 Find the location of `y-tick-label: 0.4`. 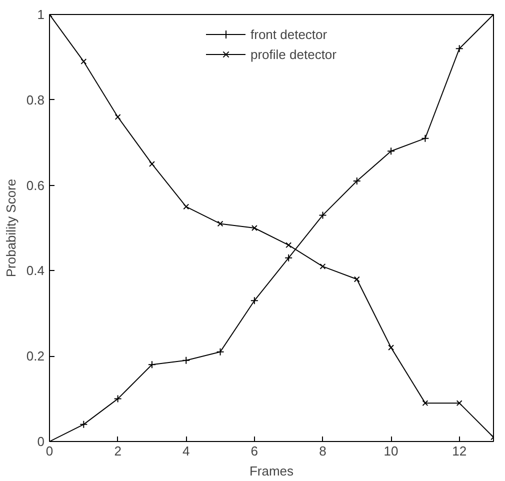

y-tick-label: 0.4 is located at coordinates (35, 270).